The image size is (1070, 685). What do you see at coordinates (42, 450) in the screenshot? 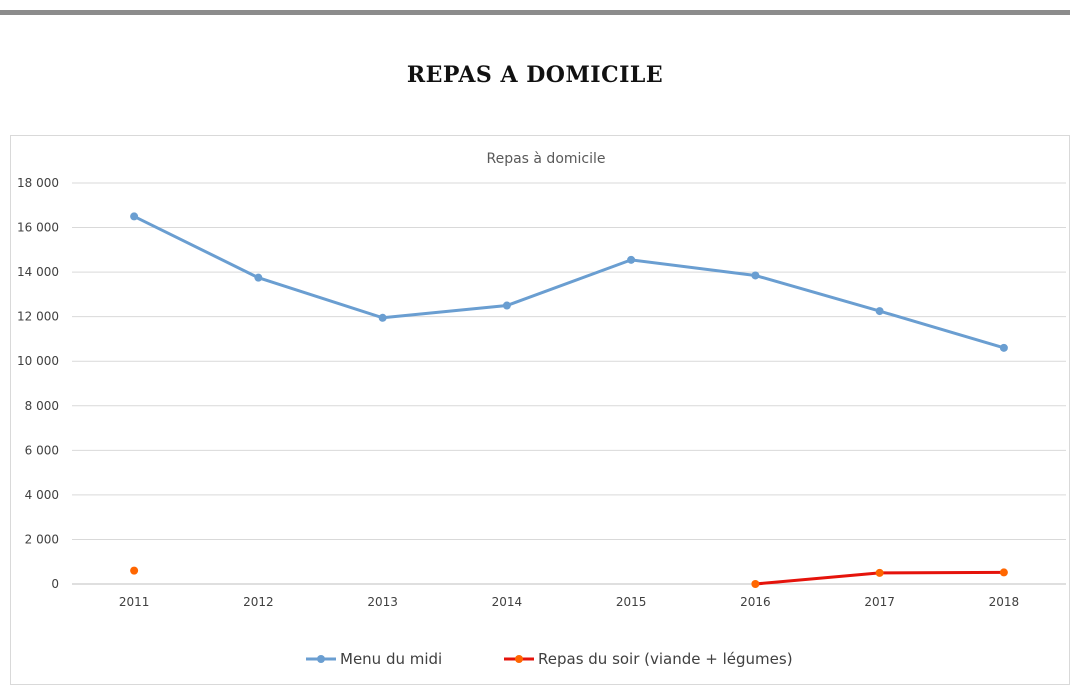
I see `y-tick-label: 6 000` at bounding box center [42, 450].